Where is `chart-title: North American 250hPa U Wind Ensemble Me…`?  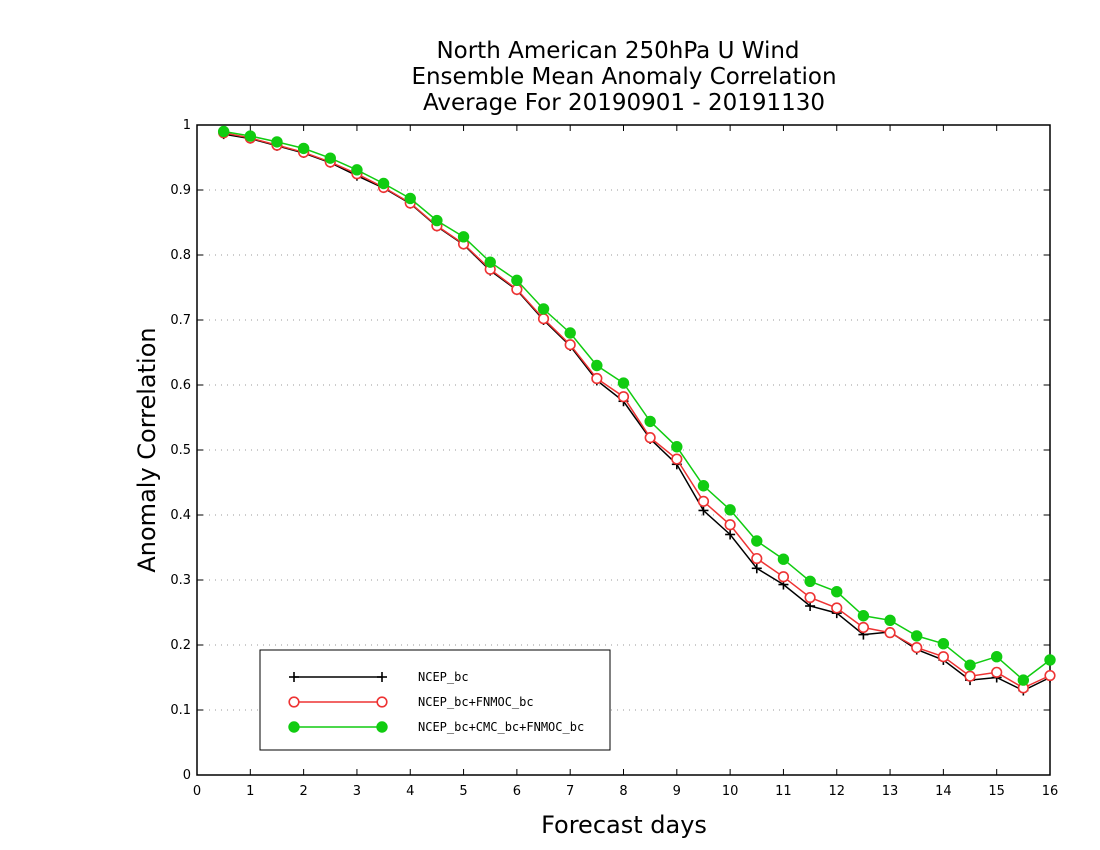
chart-title: North American 250hPa U Wind Ensemble Me… is located at coordinates (623, 77).